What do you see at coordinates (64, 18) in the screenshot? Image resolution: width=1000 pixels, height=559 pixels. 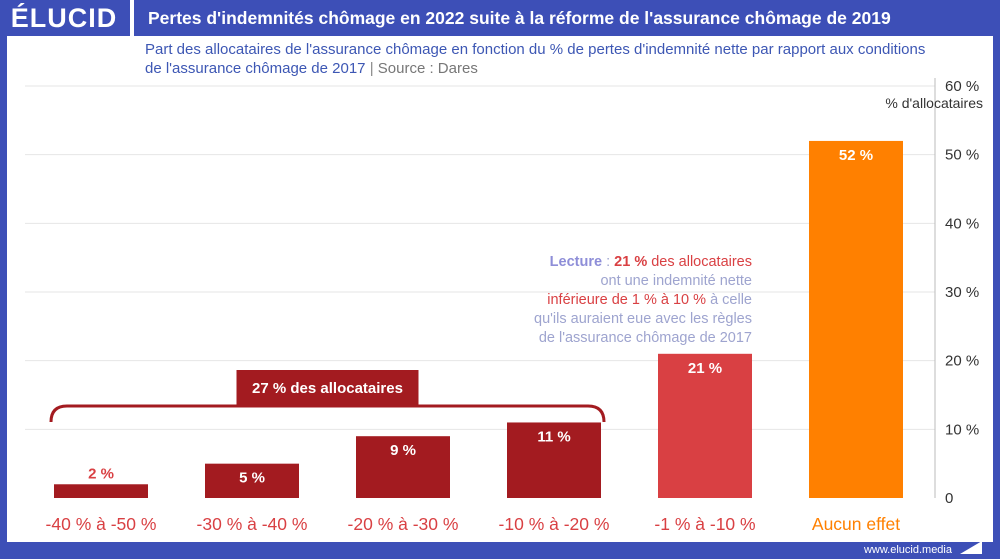 I see `elucid-logo: ÉLUCID` at bounding box center [64, 18].